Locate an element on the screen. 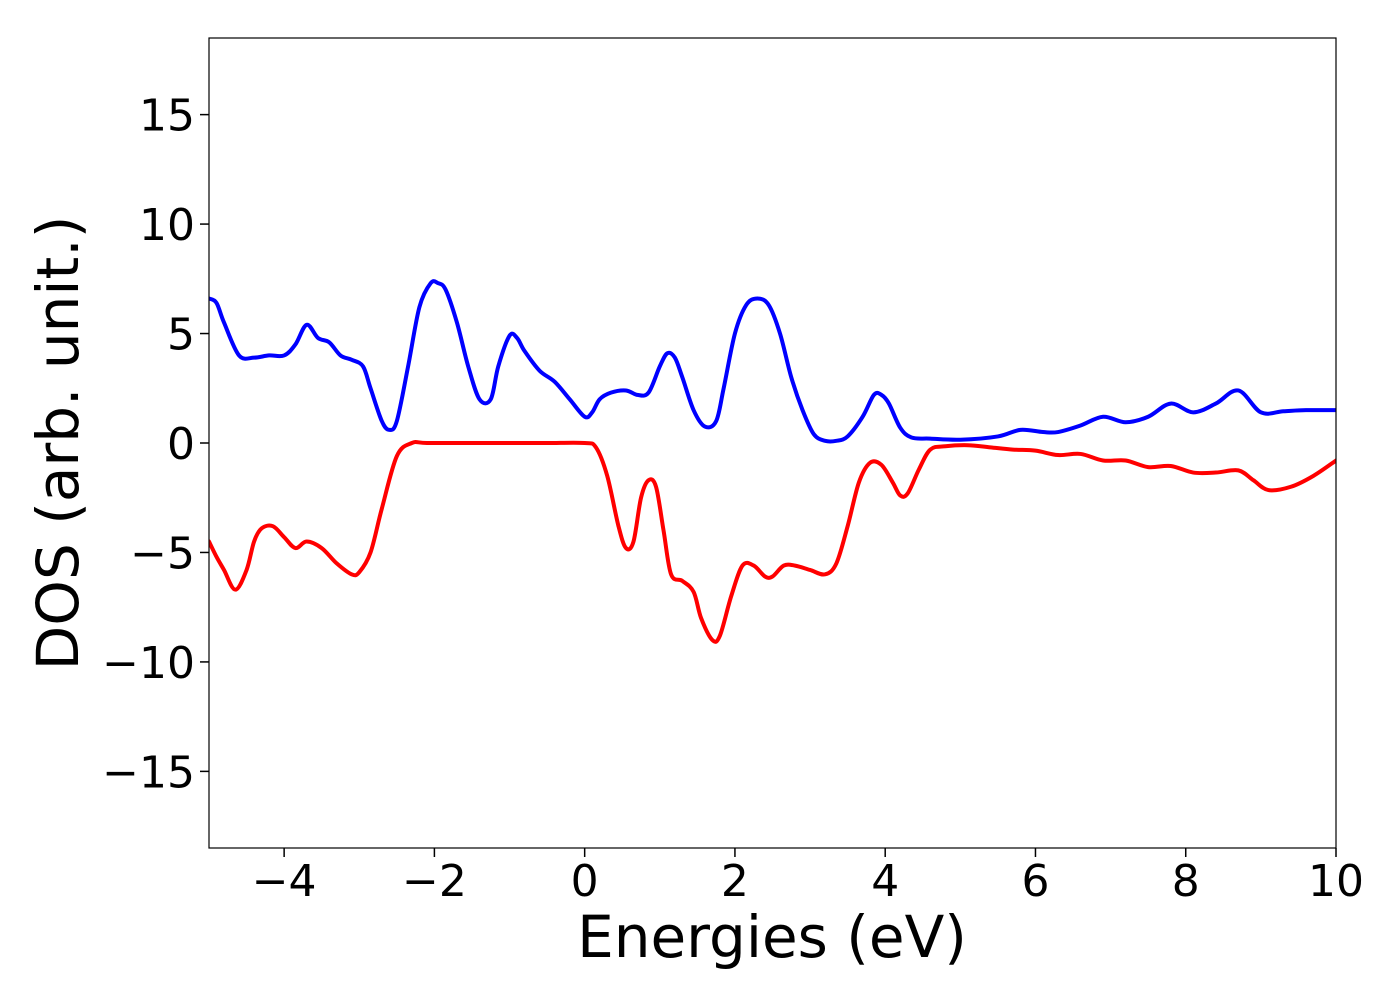 The image size is (1400, 1000). x-tick-label: −2 is located at coordinates (434, 881).